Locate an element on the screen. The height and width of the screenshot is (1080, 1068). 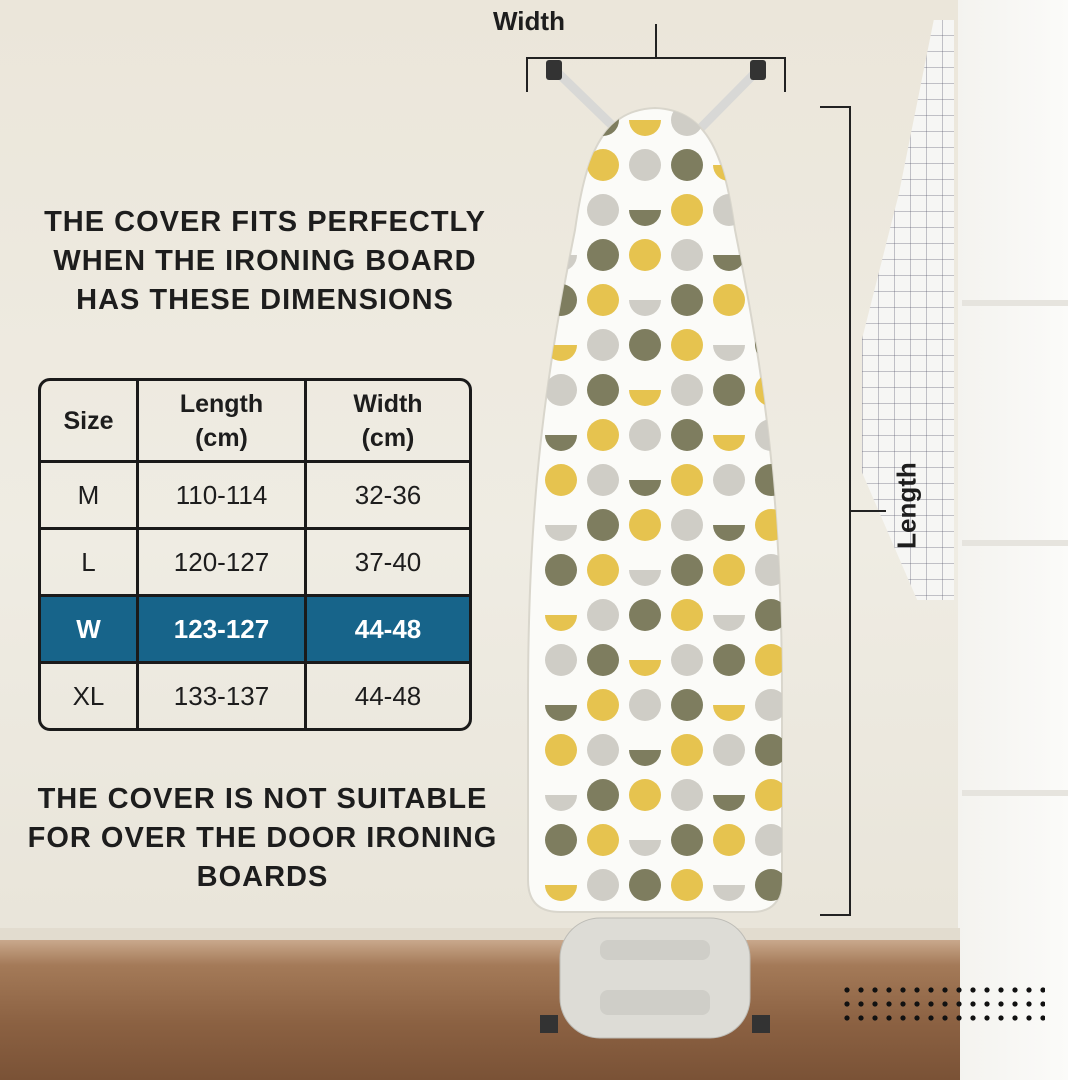
length-dimension-tick is located at coordinates (835, 915).